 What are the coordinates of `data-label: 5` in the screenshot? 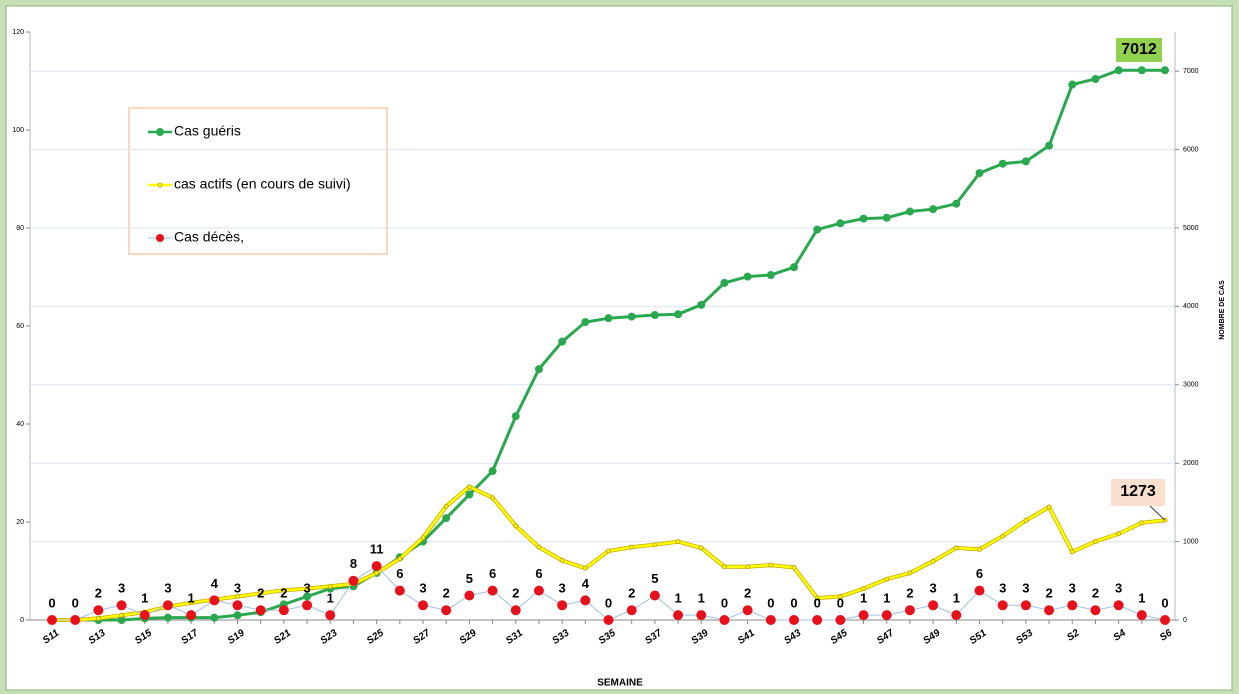 It's located at (469, 578).